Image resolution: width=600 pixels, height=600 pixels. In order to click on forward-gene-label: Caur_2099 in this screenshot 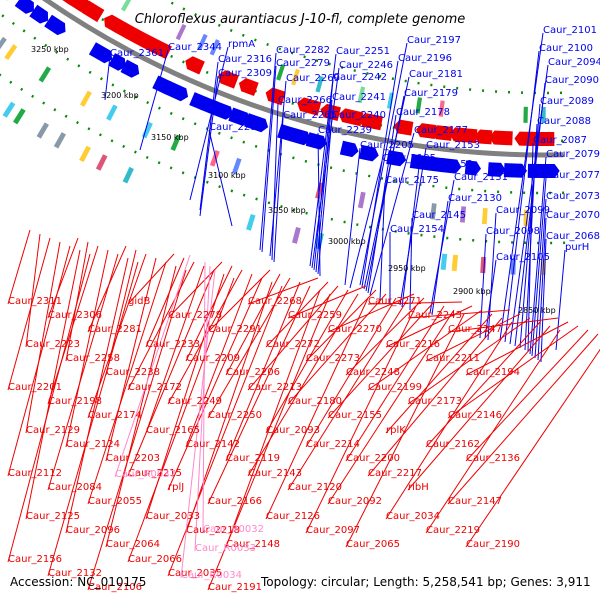, I will do `click(523, 210)`.